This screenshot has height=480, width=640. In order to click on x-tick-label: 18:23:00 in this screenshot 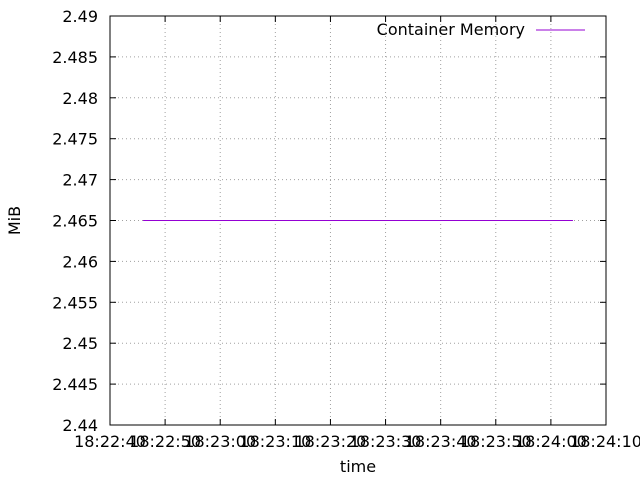, I will do `click(220, 441)`.